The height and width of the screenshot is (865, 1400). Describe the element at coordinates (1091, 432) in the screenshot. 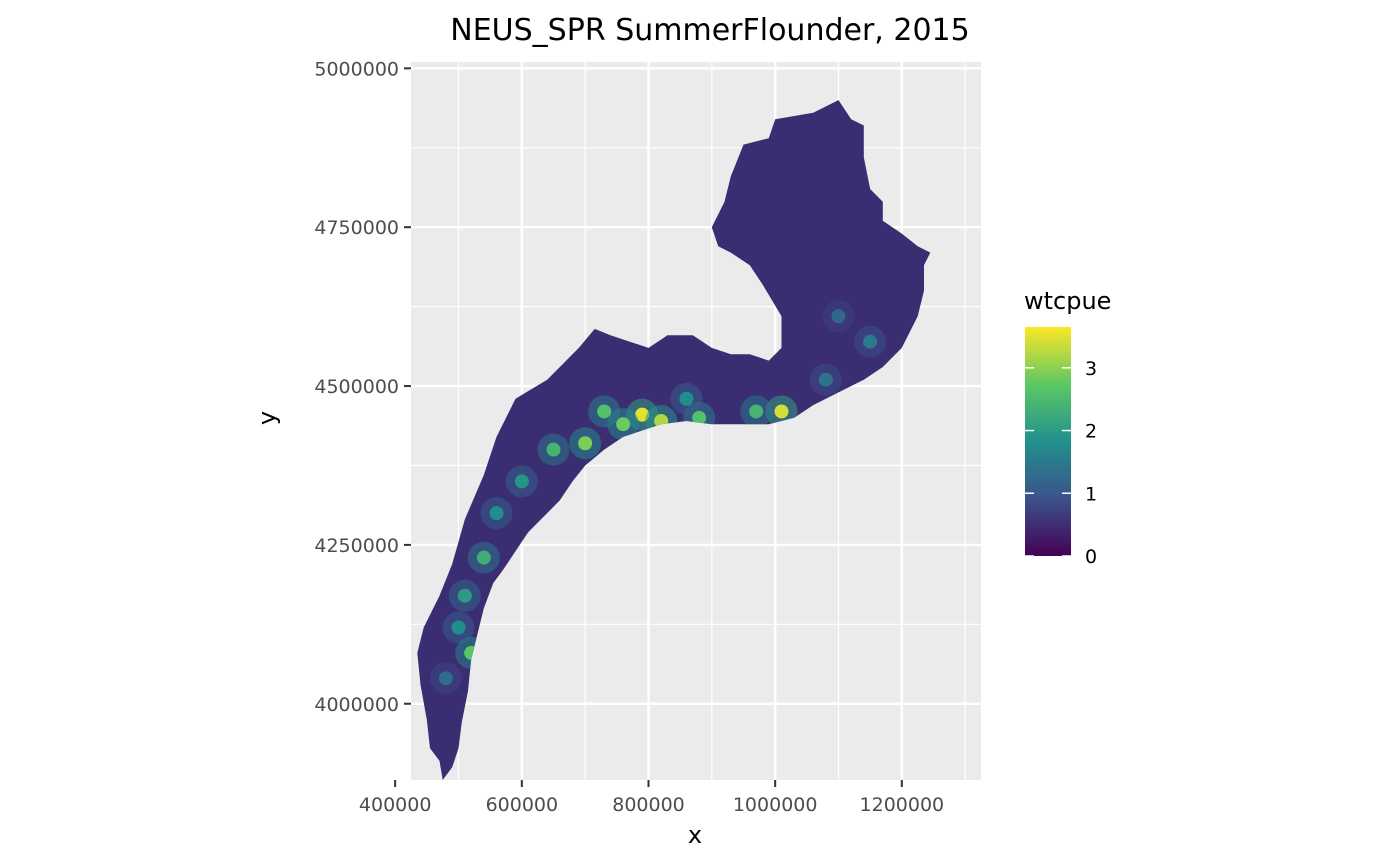

I see `legend-tick-label: 2` at that location.